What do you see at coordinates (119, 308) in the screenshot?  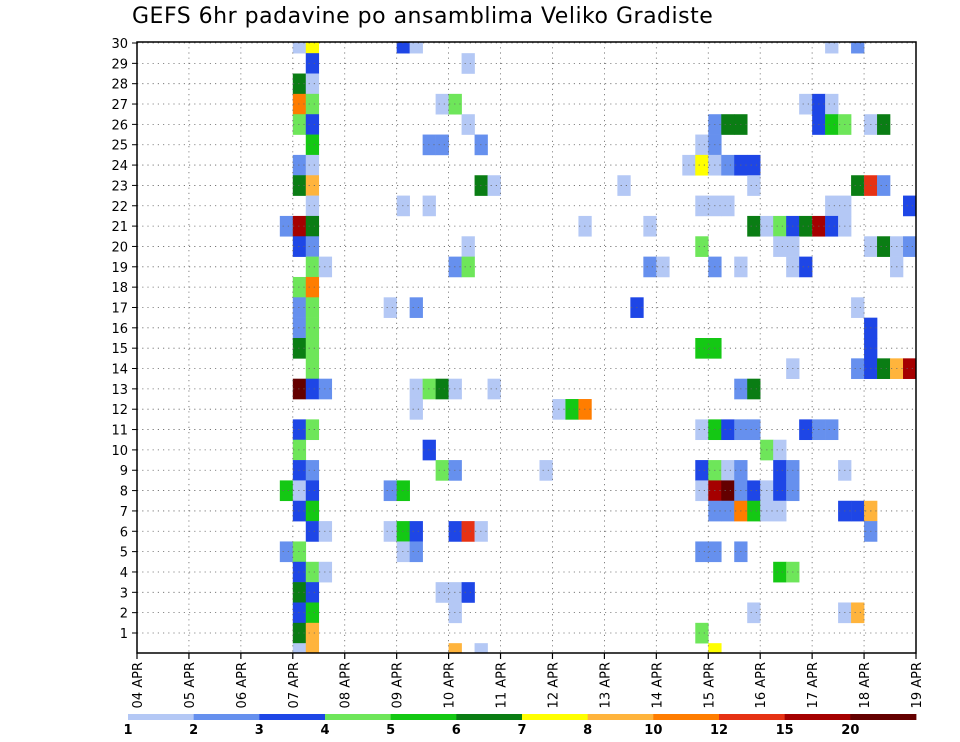 I see `y-tick-label: 17` at bounding box center [119, 308].